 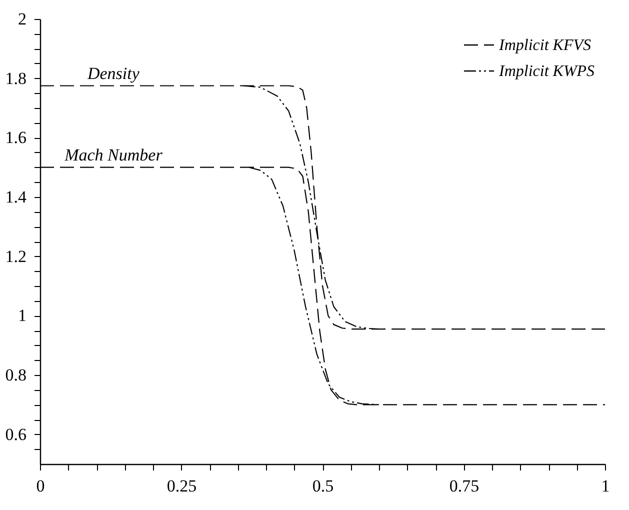 I want to click on y-tick-label: 2, so click(x=22, y=19).